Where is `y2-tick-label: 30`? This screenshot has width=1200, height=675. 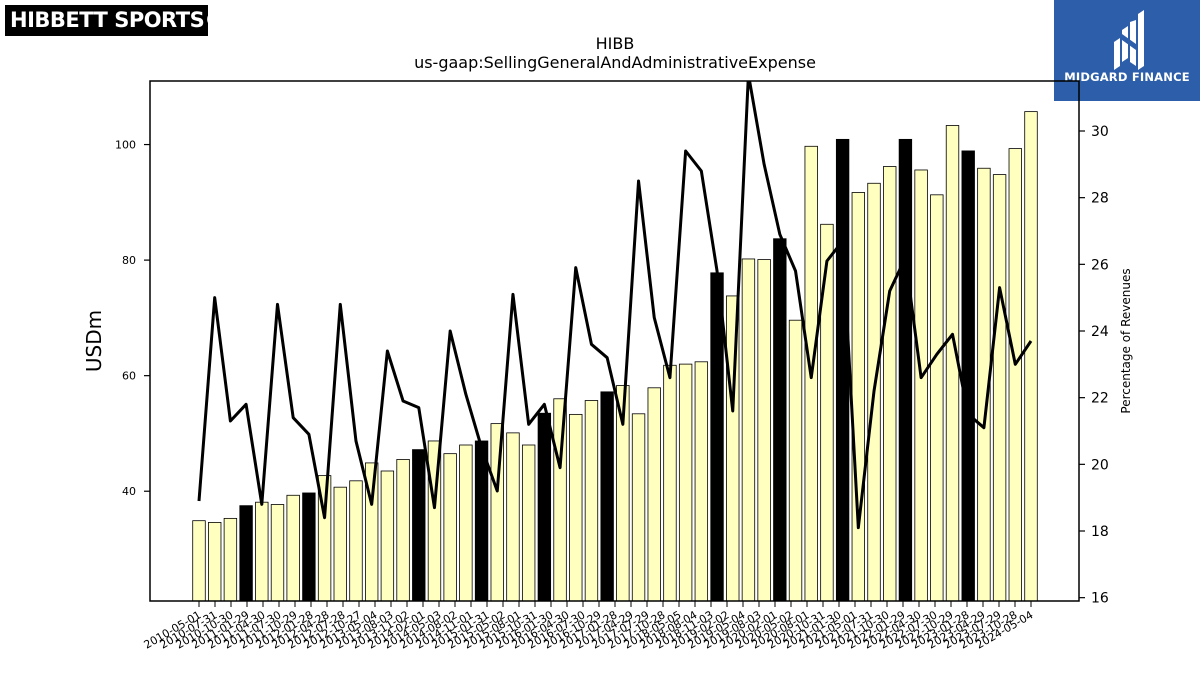 y2-tick-label: 30 is located at coordinates (1100, 132).